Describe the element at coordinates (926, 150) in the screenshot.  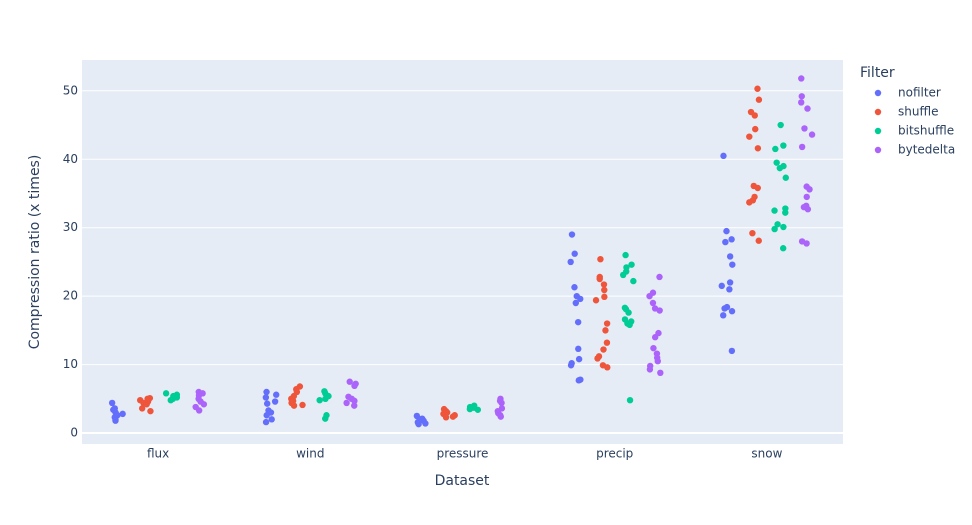
I see `legend-label: bytedelta` at that location.